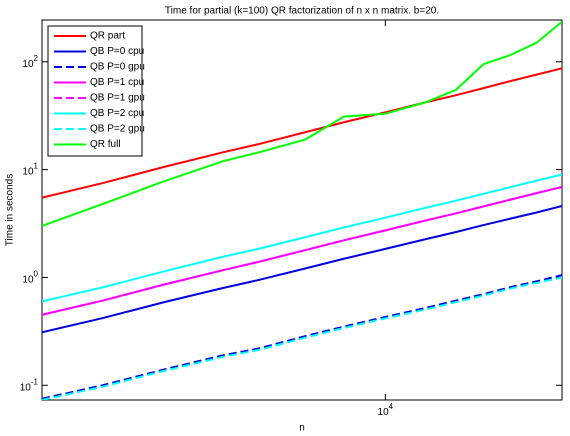 This screenshot has height=436, width=570. Describe the element at coordinates (117, 67) in the screenshot. I see `legend-label: QB P=0 gpu` at that location.